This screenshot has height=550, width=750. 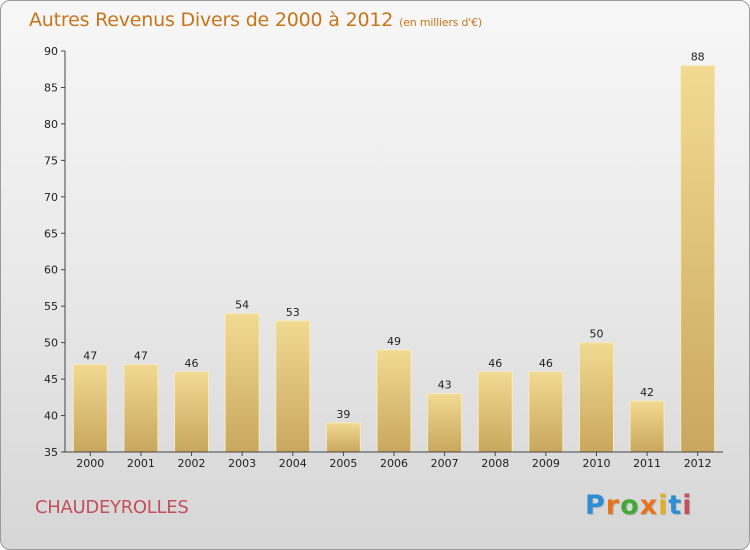 What do you see at coordinates (112, 507) in the screenshot?
I see `commune-name: CHAUDEYROLLES` at bounding box center [112, 507].